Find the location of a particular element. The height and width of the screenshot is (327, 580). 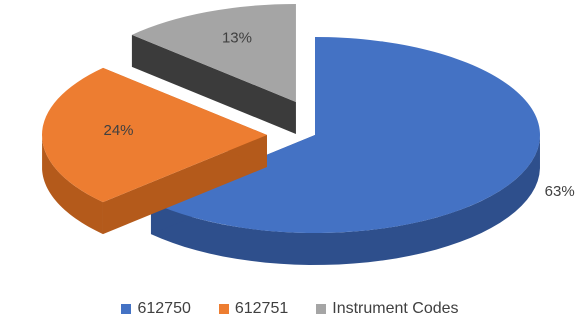

pie-slice-top is located at coordinates (213, 52).